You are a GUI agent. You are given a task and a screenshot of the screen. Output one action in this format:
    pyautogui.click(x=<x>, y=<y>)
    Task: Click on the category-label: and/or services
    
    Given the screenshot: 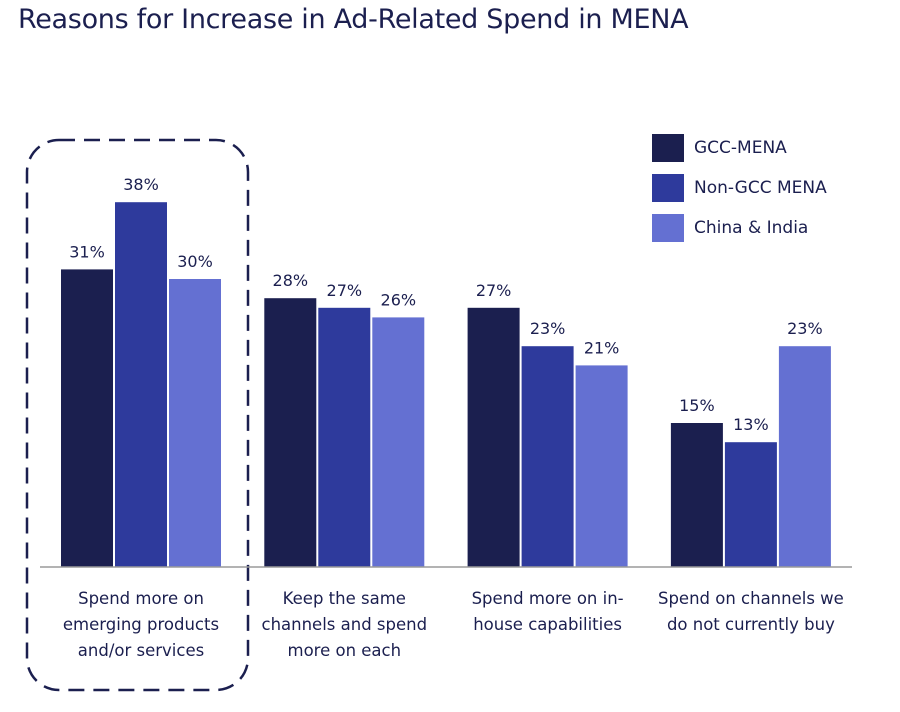 What is the action you would take?
    pyautogui.click(x=141, y=650)
    